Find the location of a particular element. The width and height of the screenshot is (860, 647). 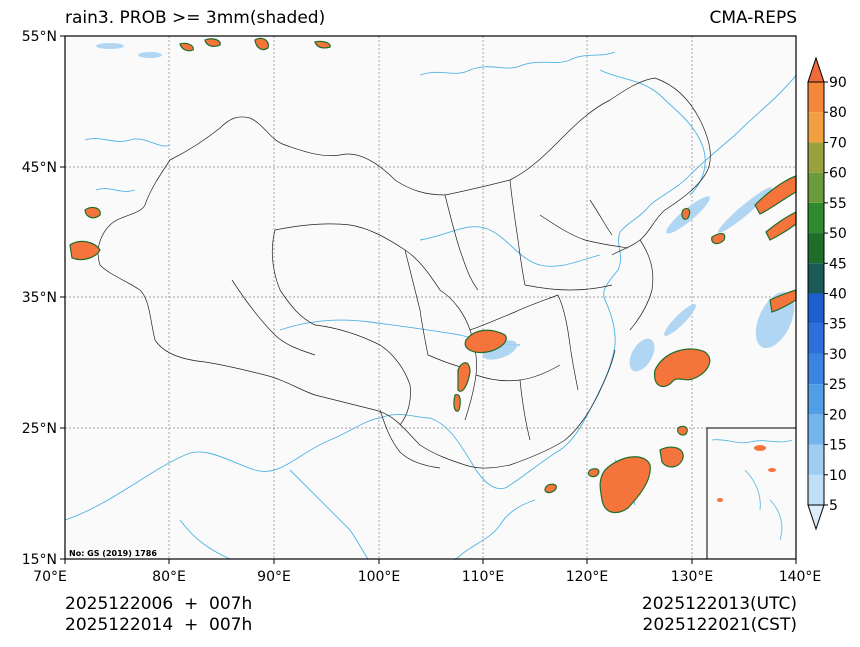

lon-ticks is located at coordinates (430, 561).